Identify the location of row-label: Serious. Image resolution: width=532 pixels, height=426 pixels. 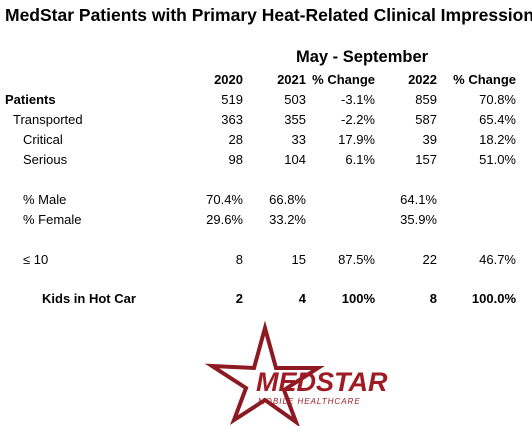
(45, 159).